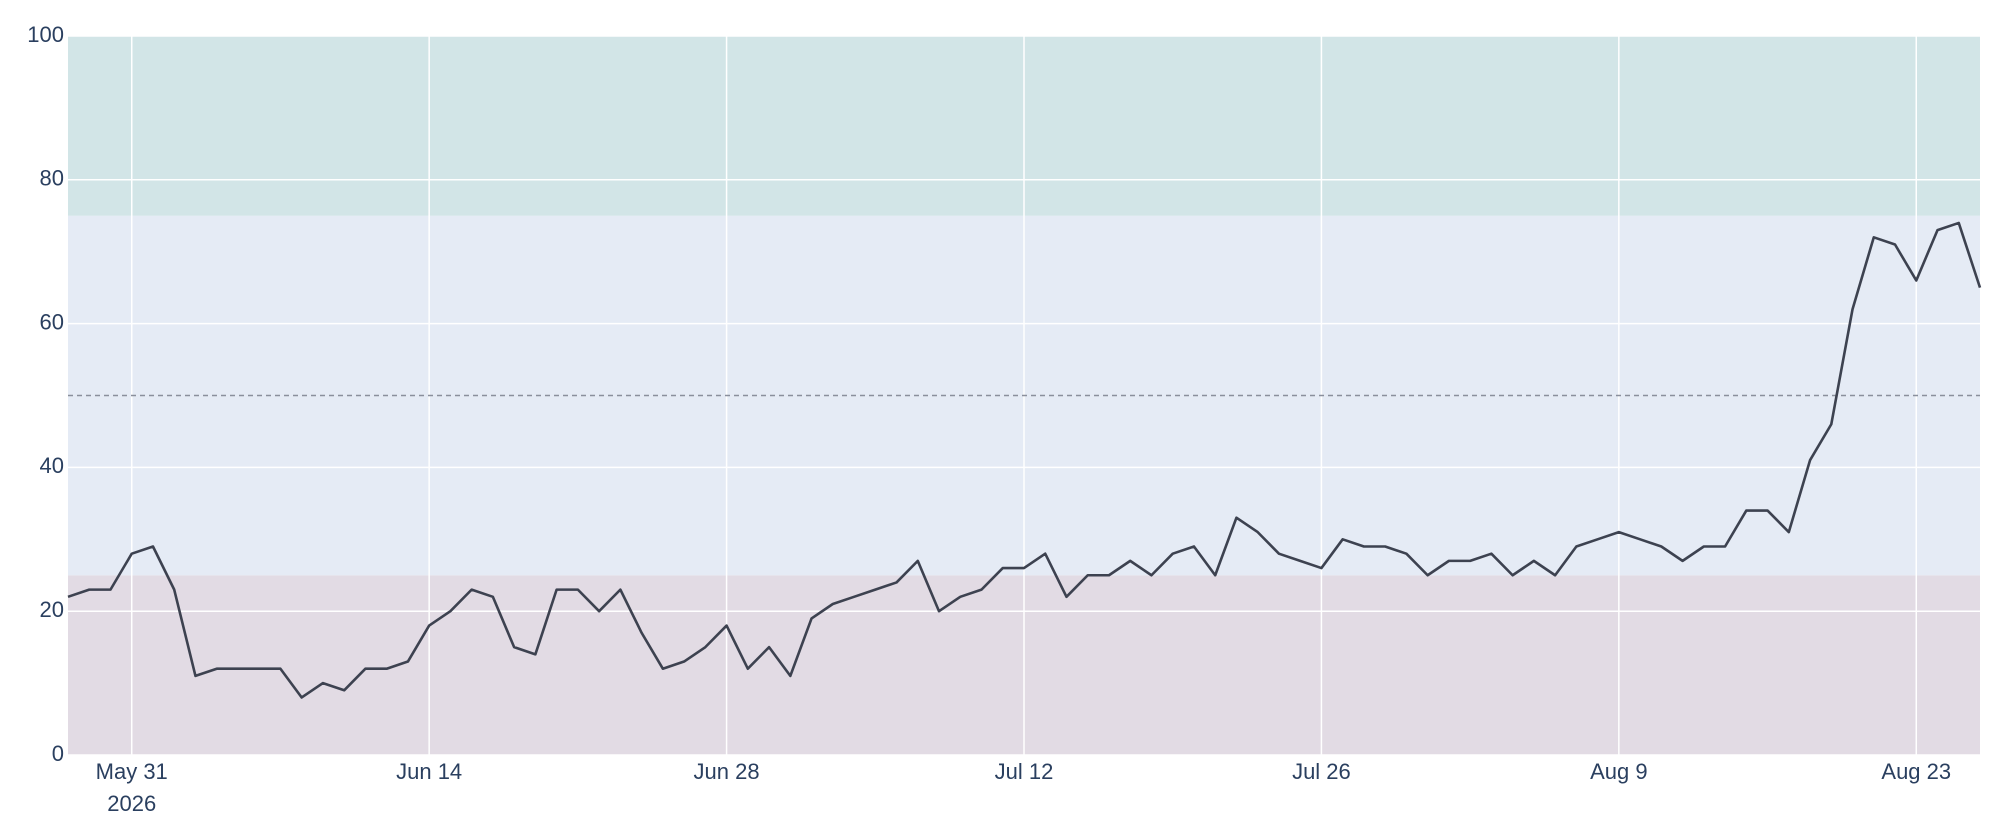  Describe the element at coordinates (1916, 771) in the screenshot. I see `x-tick-label: Aug 23` at that location.